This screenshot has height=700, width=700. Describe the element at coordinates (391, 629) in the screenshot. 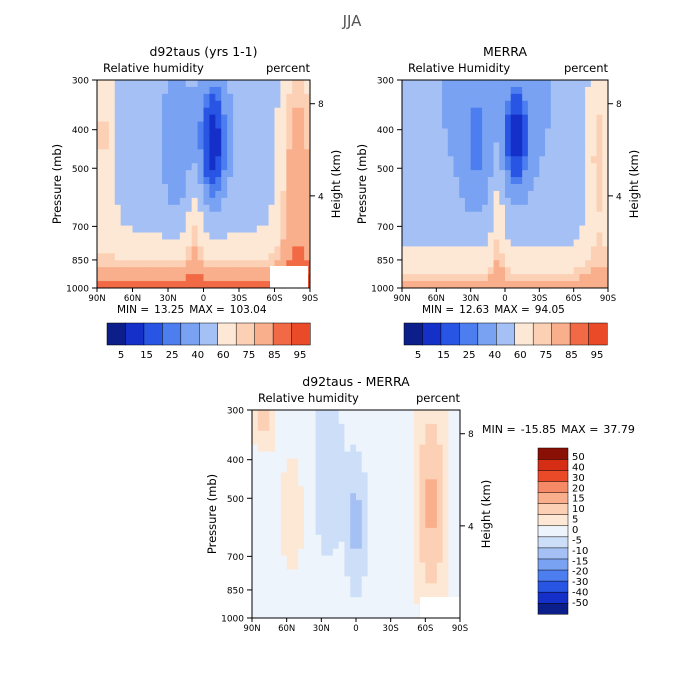

I see `x-tick-label: 30S` at that location.